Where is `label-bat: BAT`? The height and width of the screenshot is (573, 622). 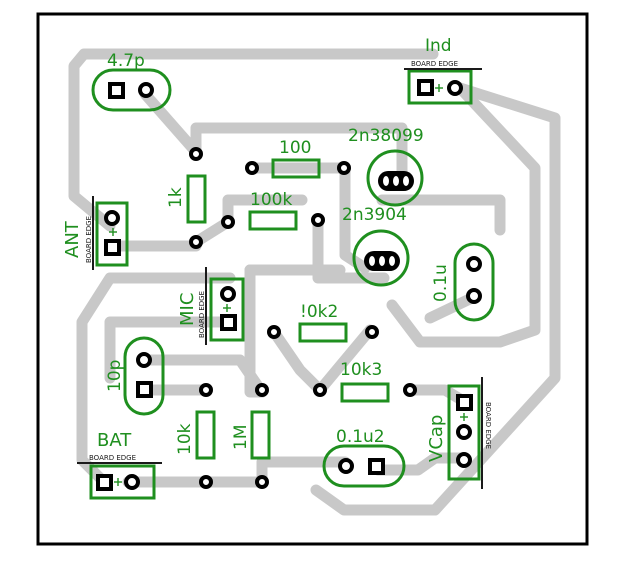 label-bat: BAT is located at coordinates (114, 440).